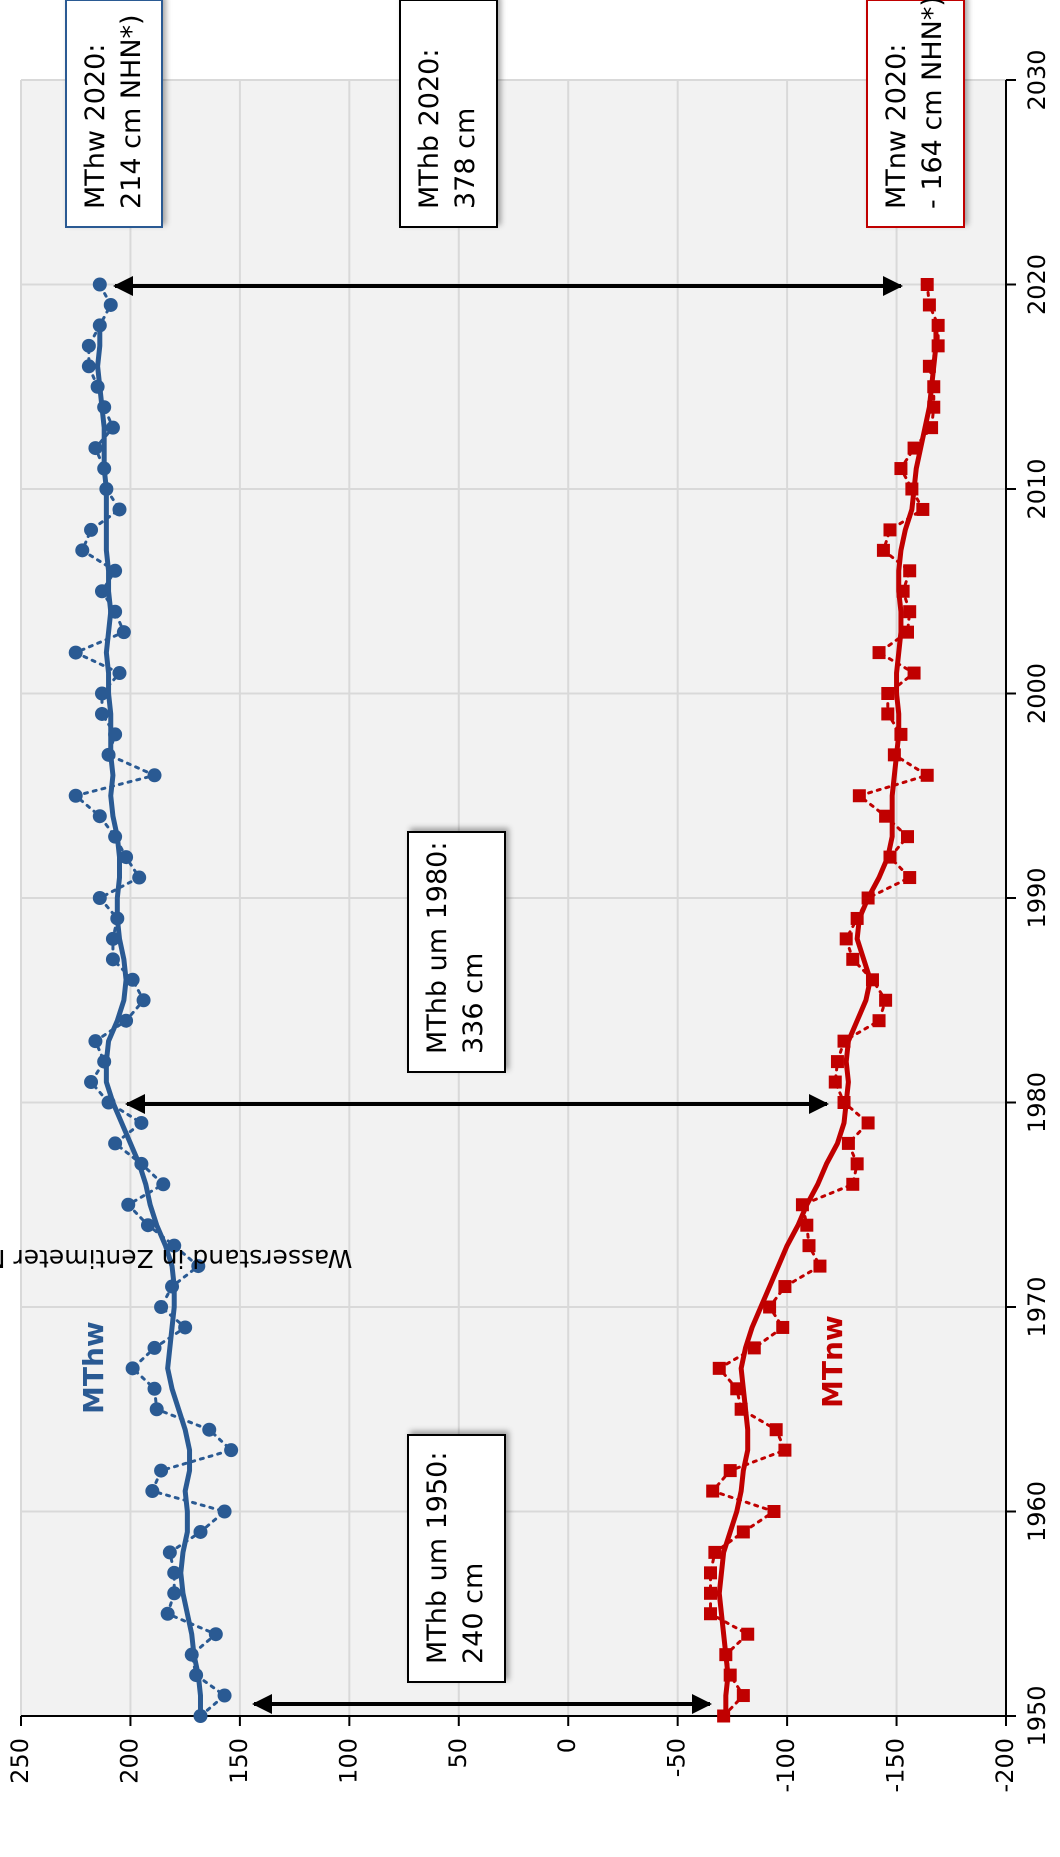 Image resolution: width=1060 pixels, height=1857 pixels. I want to click on series-label: MTnw, so click(832, 1361).